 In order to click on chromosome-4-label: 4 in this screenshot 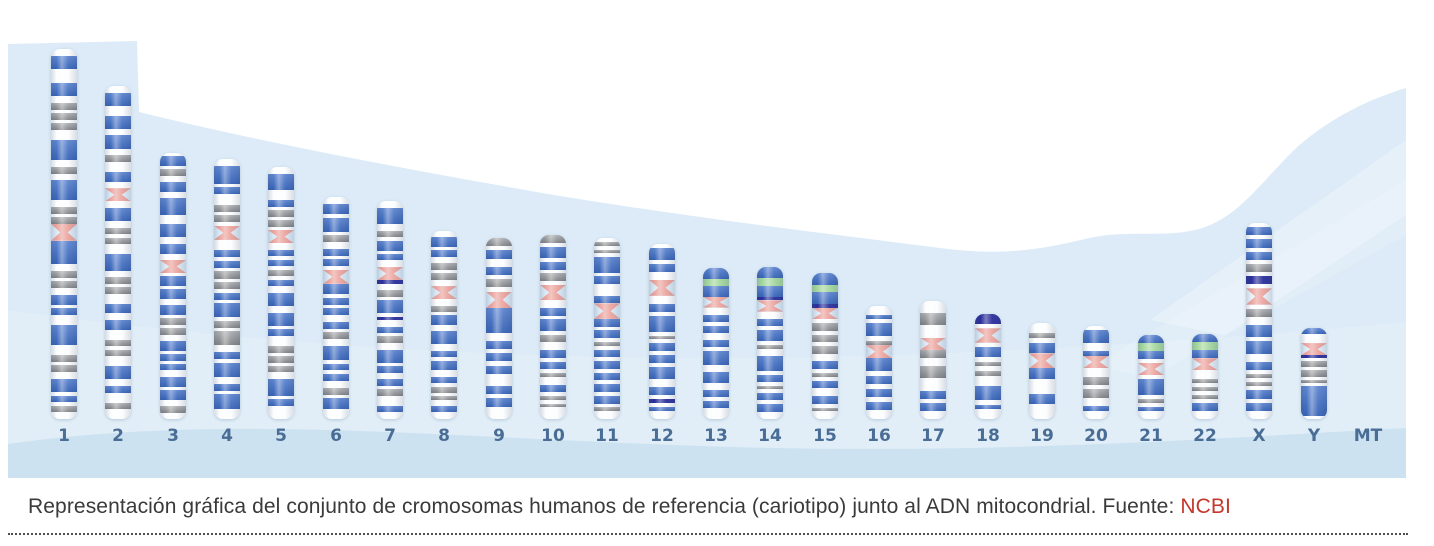, I will do `click(227, 436)`.